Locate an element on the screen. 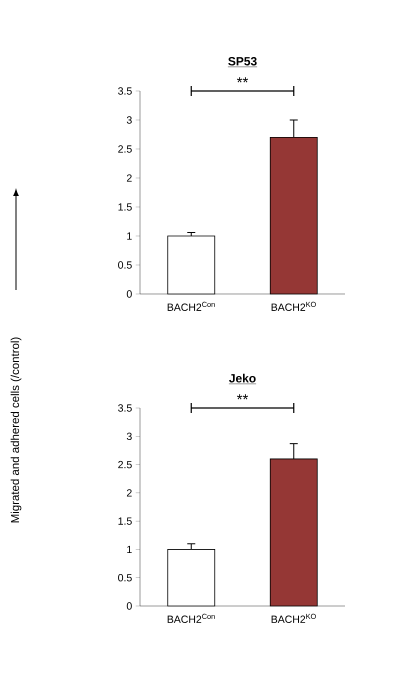  y-axis-title: Migrated and adhered cells (/control) is located at coordinates (16, 429).